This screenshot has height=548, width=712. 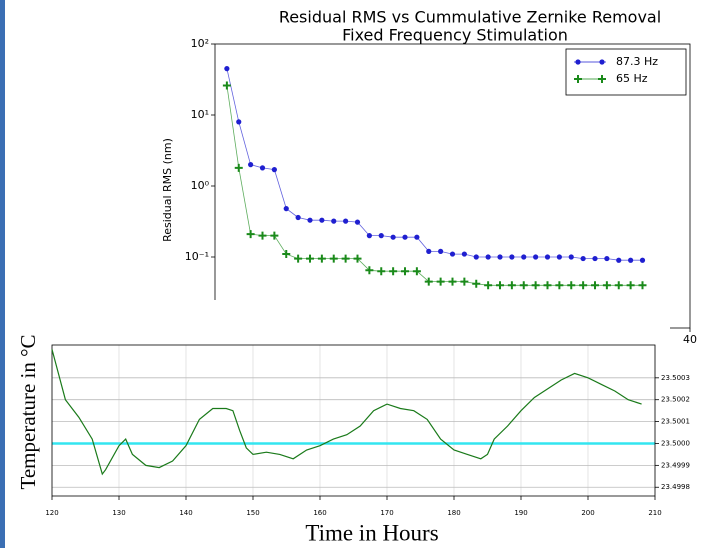 I want to click on y-axis-label: Temperature in °C, so click(x=28, y=411).